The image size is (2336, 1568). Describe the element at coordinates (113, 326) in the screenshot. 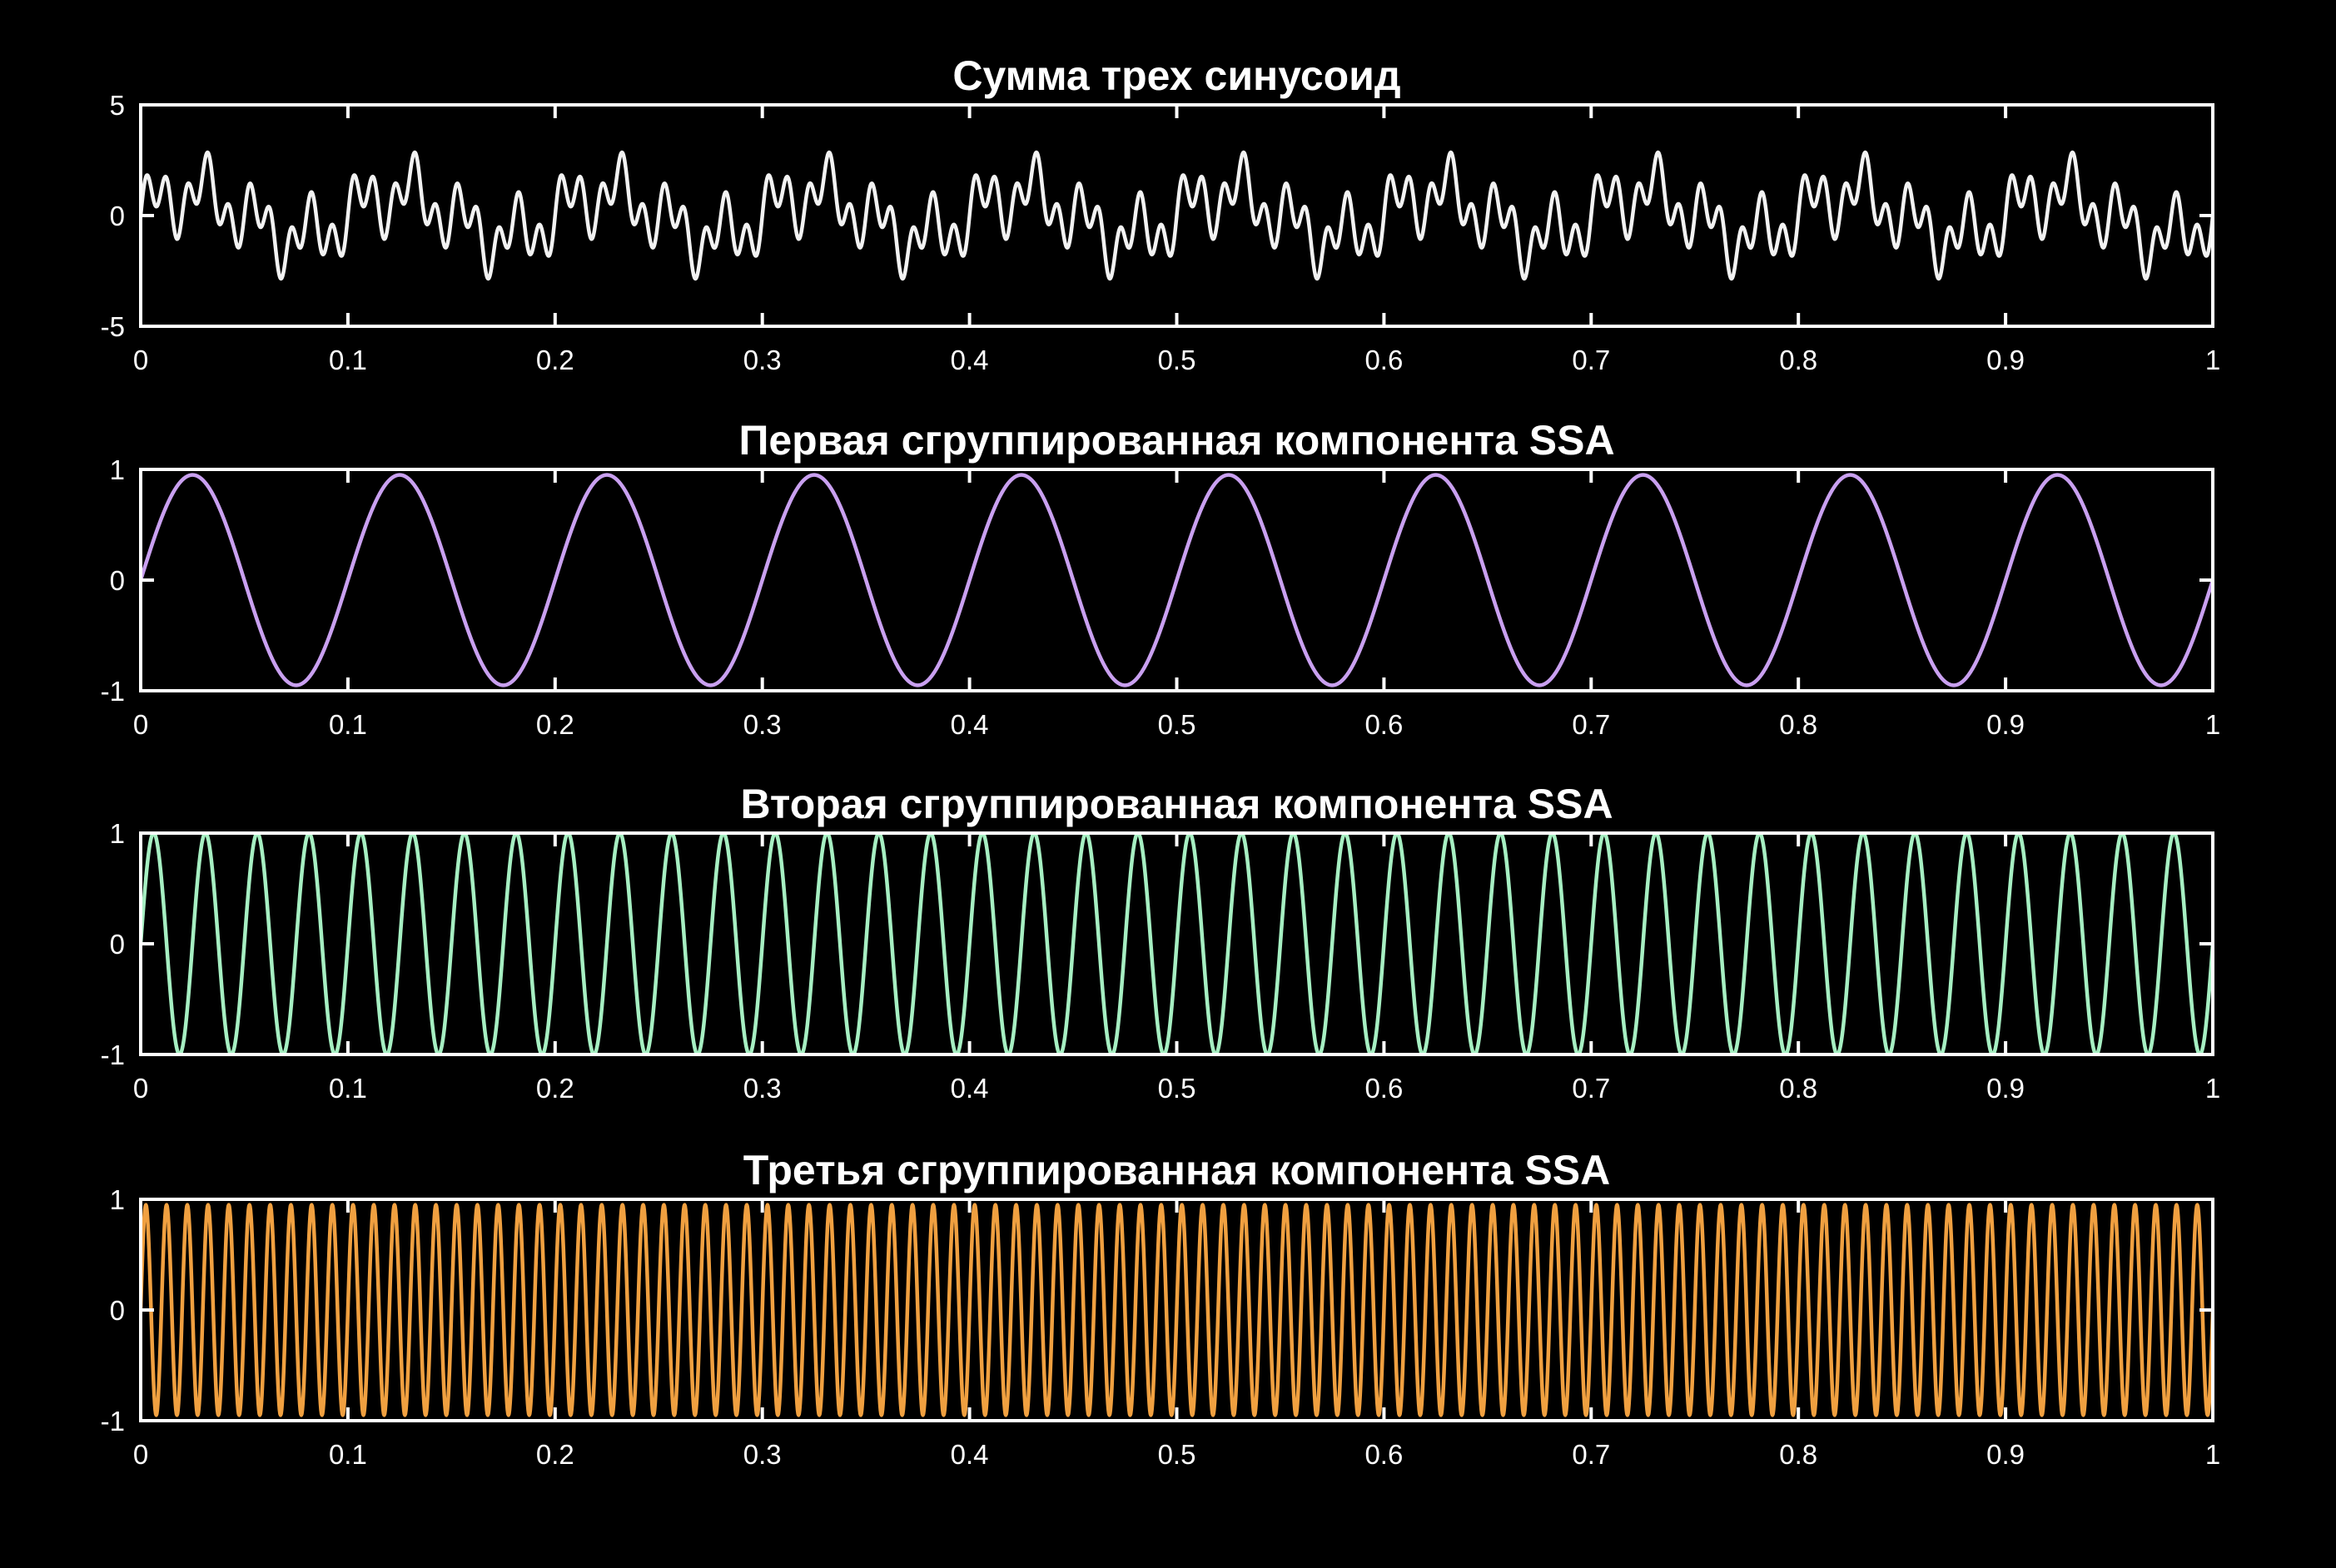

I see `y-tick-label: -5` at that location.